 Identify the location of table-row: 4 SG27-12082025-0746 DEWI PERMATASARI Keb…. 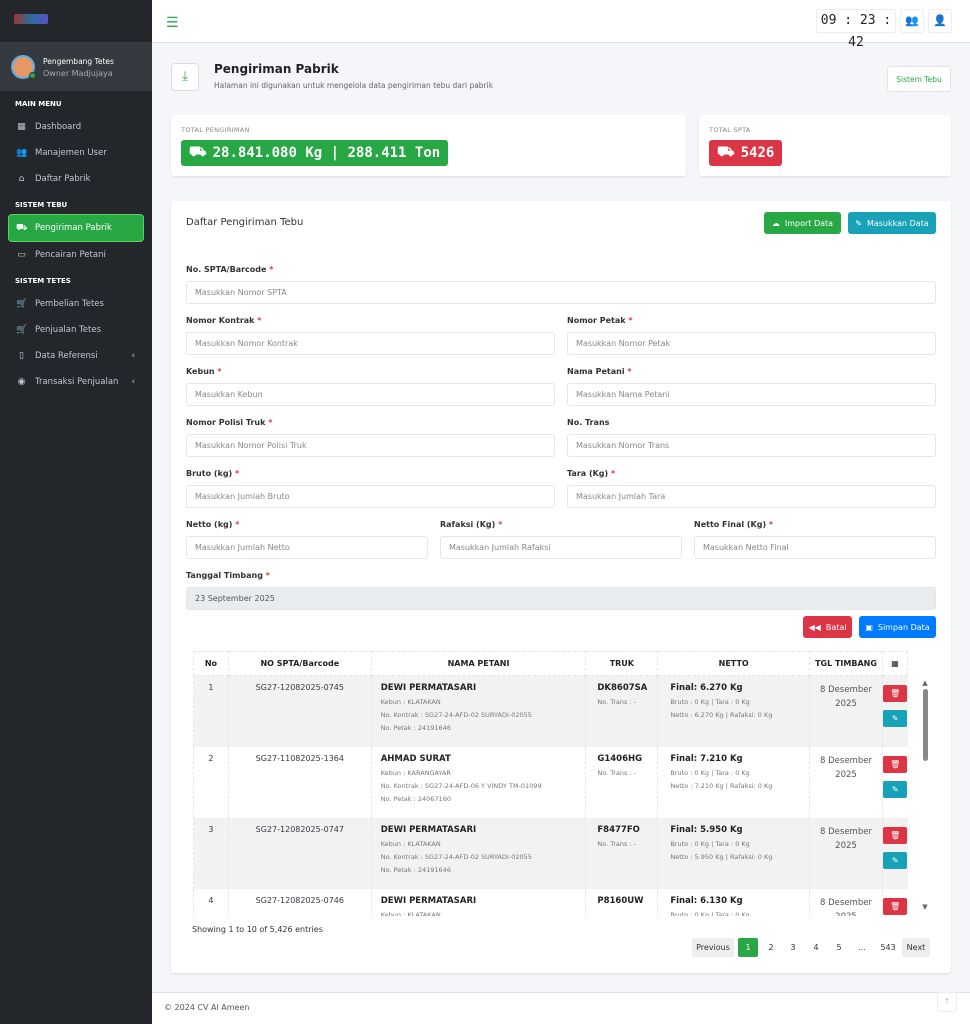
(550, 902).